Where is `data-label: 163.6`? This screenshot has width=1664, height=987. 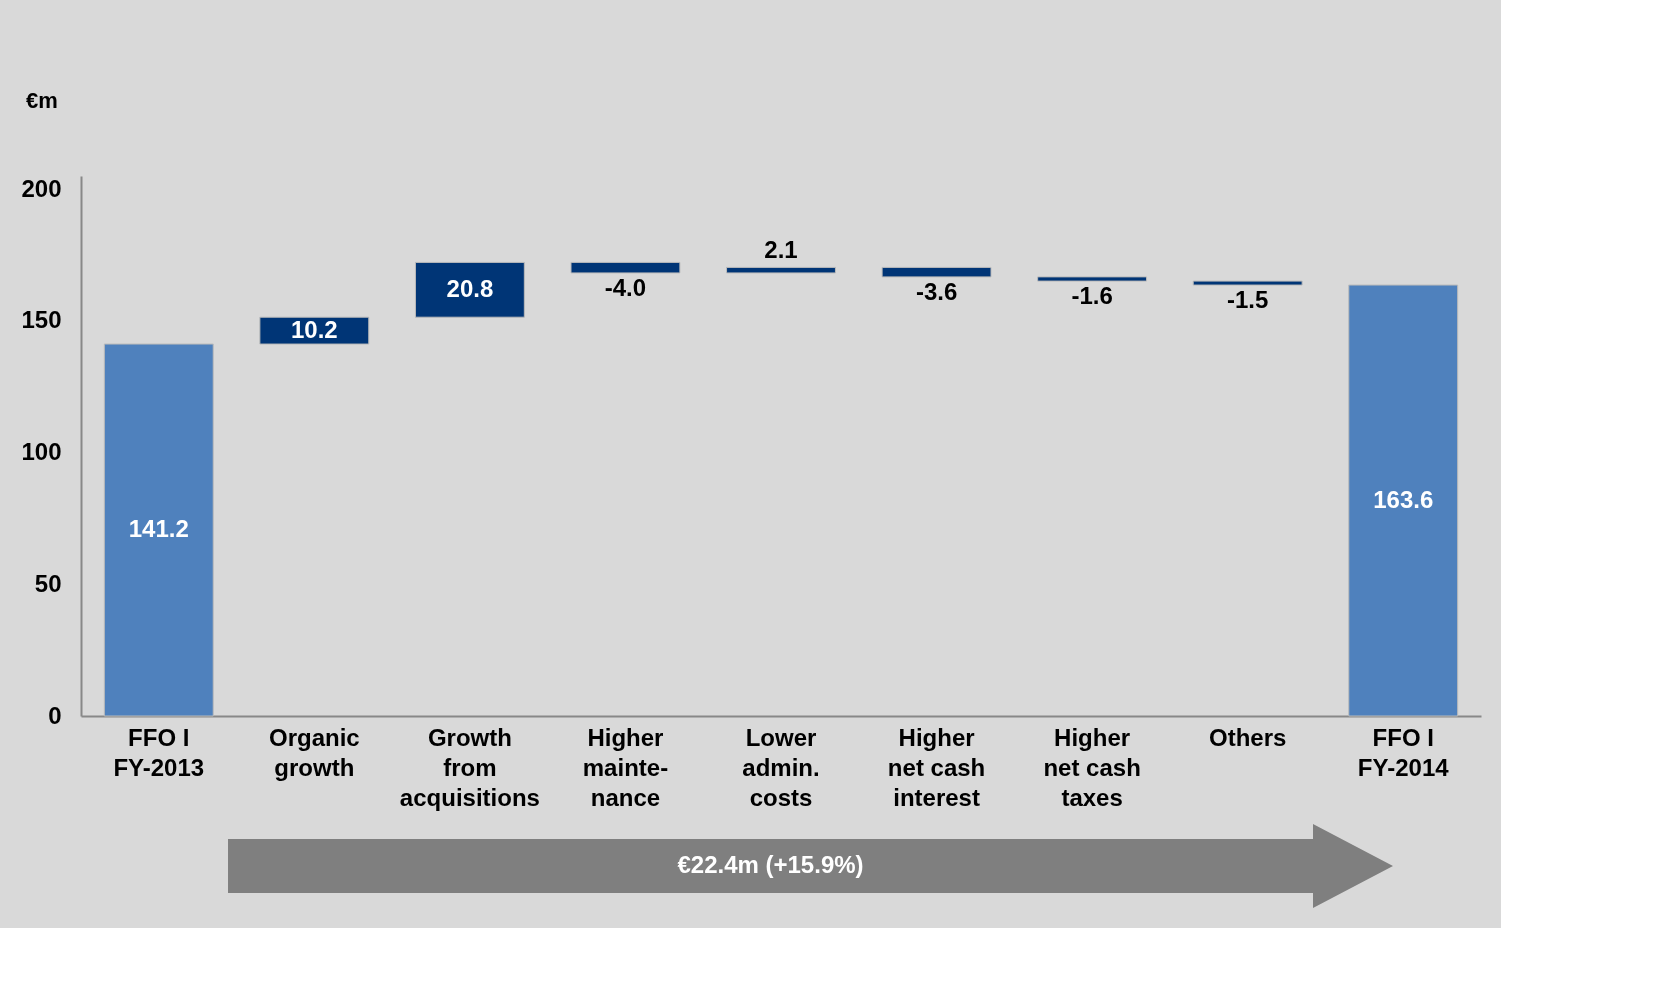
data-label: 163.6 is located at coordinates (1403, 499).